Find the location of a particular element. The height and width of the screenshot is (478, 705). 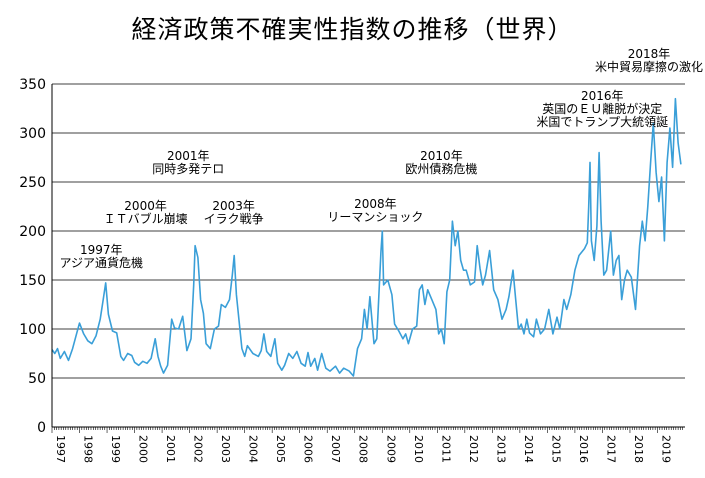

chart-title: 経済政策不確実性指数の推移（世界） is located at coordinates (352, 29).